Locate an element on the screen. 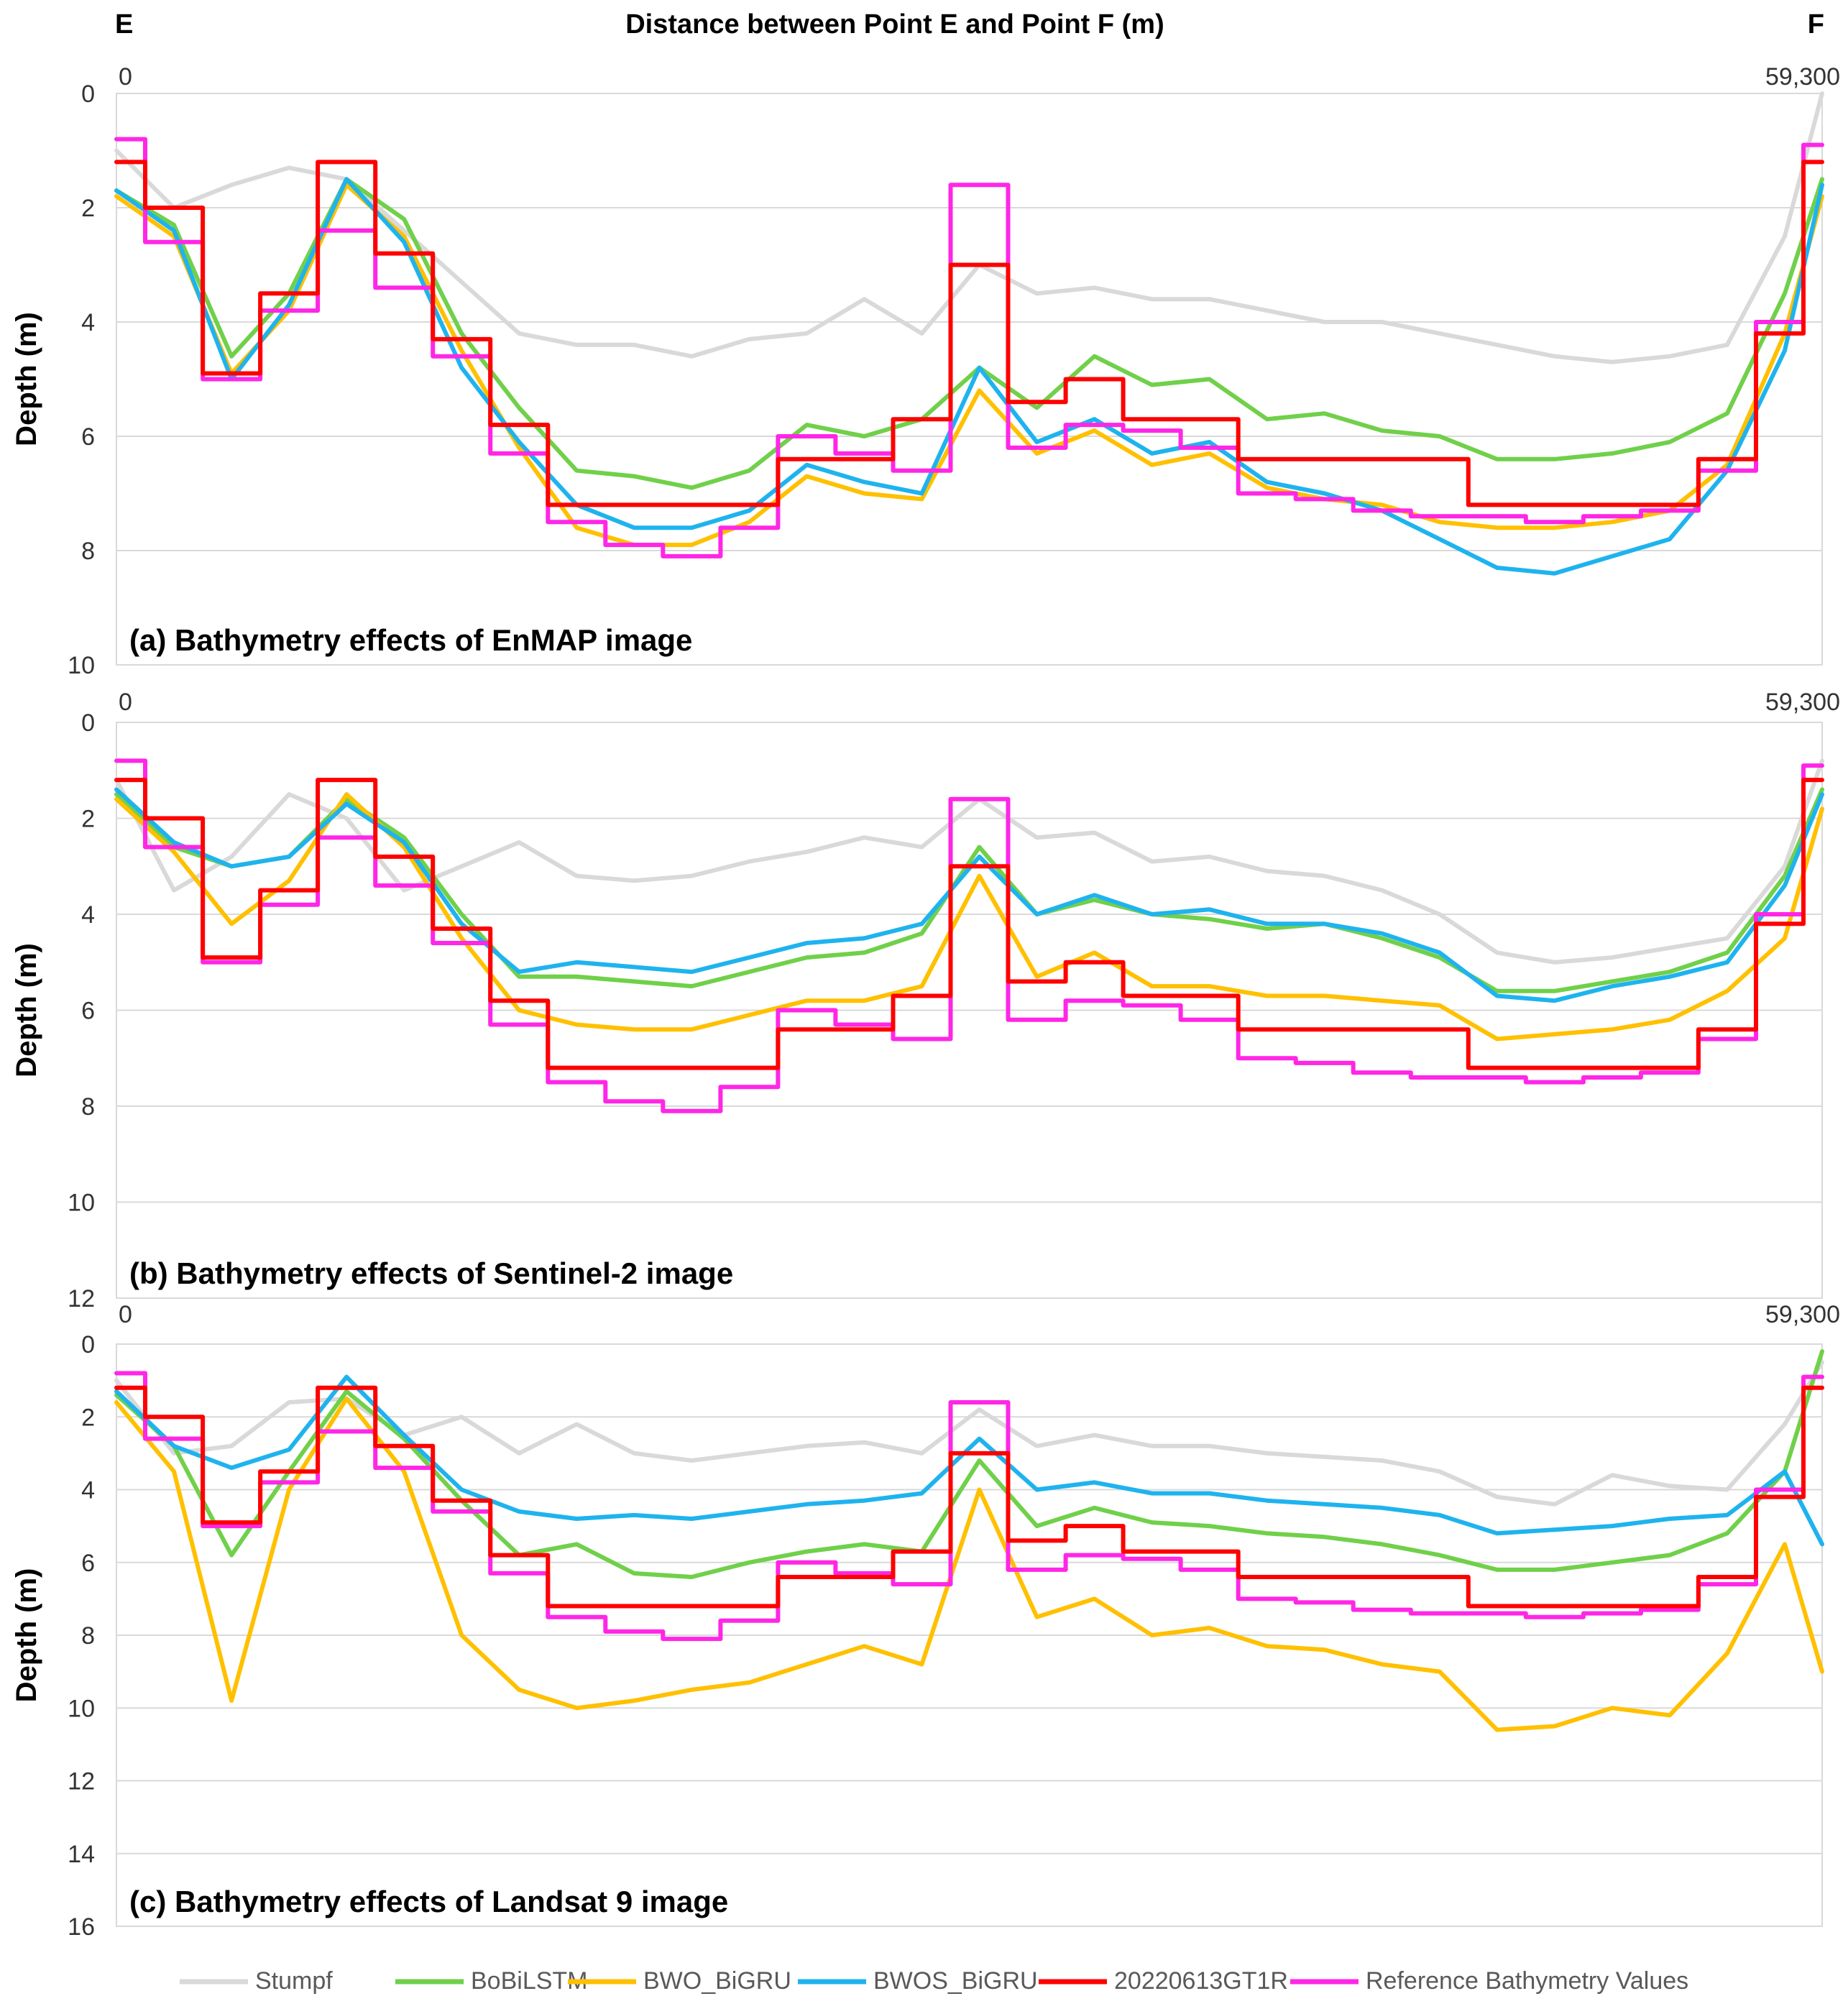  series-line-reference-bathymetry-values is located at coordinates (969, 1506).